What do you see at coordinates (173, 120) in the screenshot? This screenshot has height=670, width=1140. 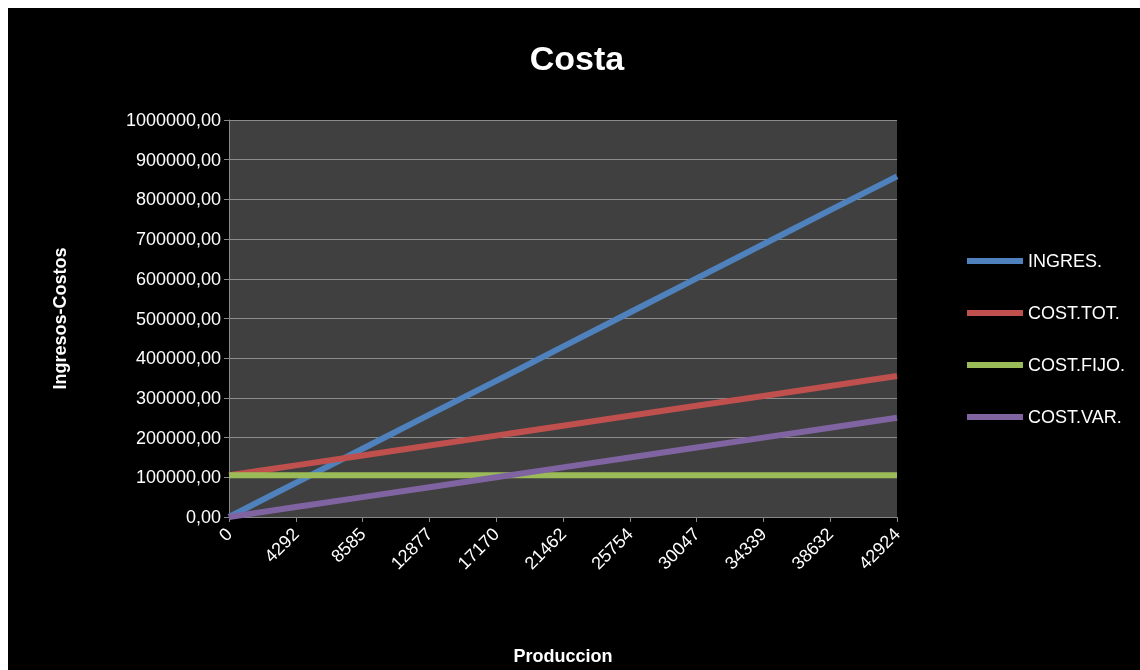 I see `y-tick-label: 1000000,00` at bounding box center [173, 120].